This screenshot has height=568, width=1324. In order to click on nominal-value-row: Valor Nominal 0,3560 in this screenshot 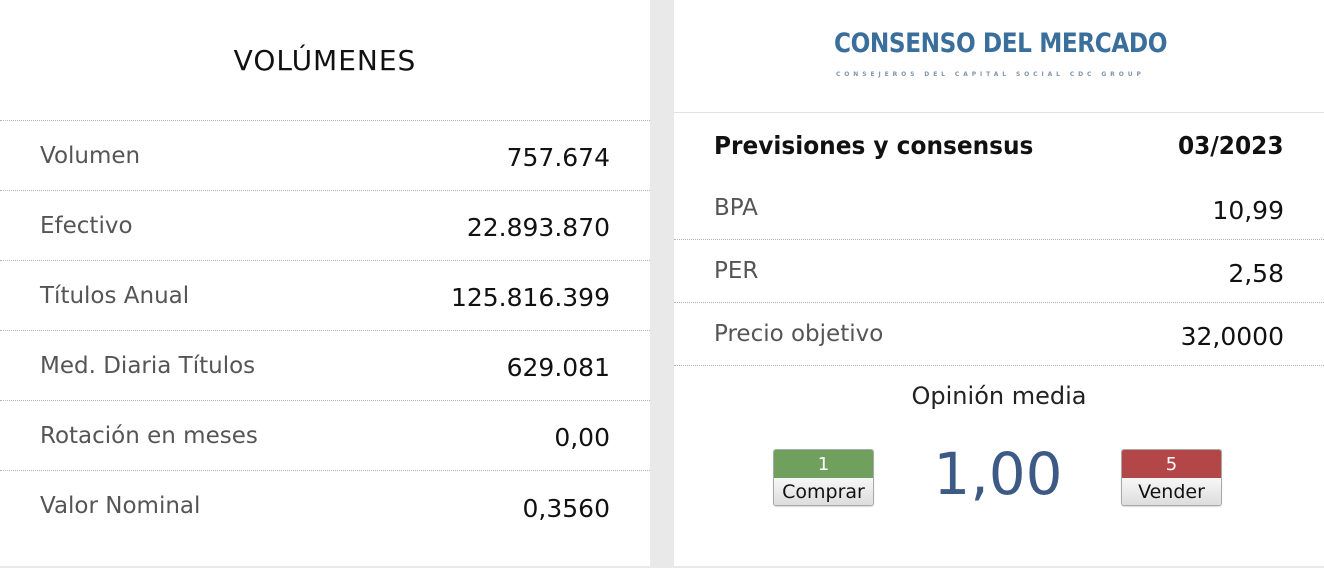, I will do `click(325, 506)`.